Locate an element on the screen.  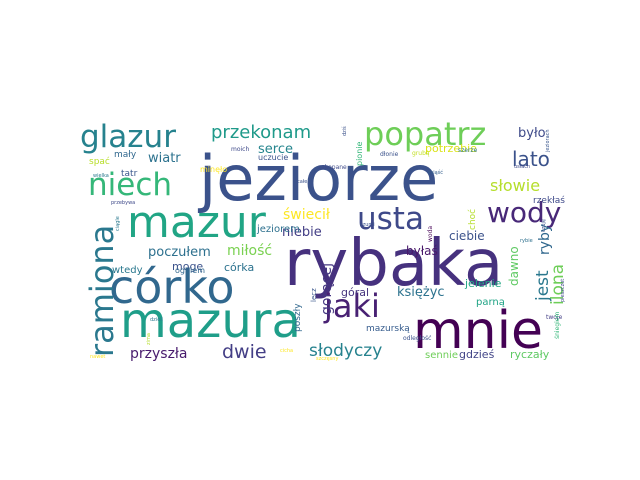
cloud-word: słodyczy is located at coordinates (345, 351).